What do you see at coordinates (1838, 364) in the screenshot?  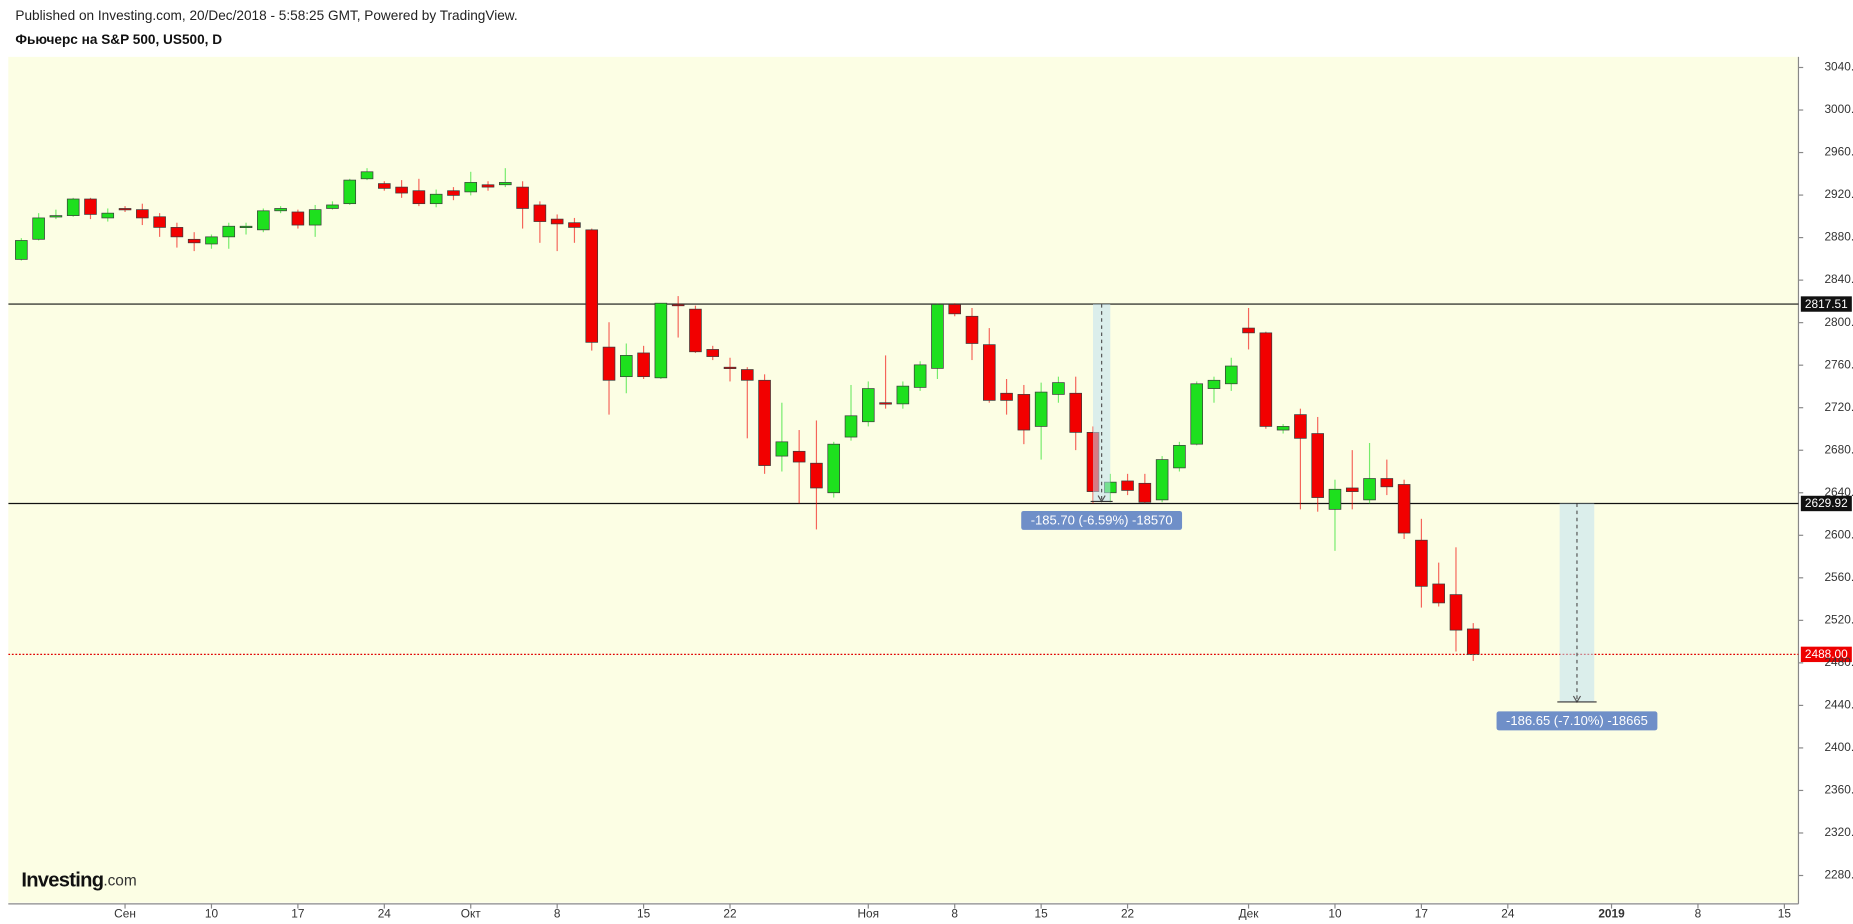 I see `y-tick-label: 2760.00` at bounding box center [1838, 364].